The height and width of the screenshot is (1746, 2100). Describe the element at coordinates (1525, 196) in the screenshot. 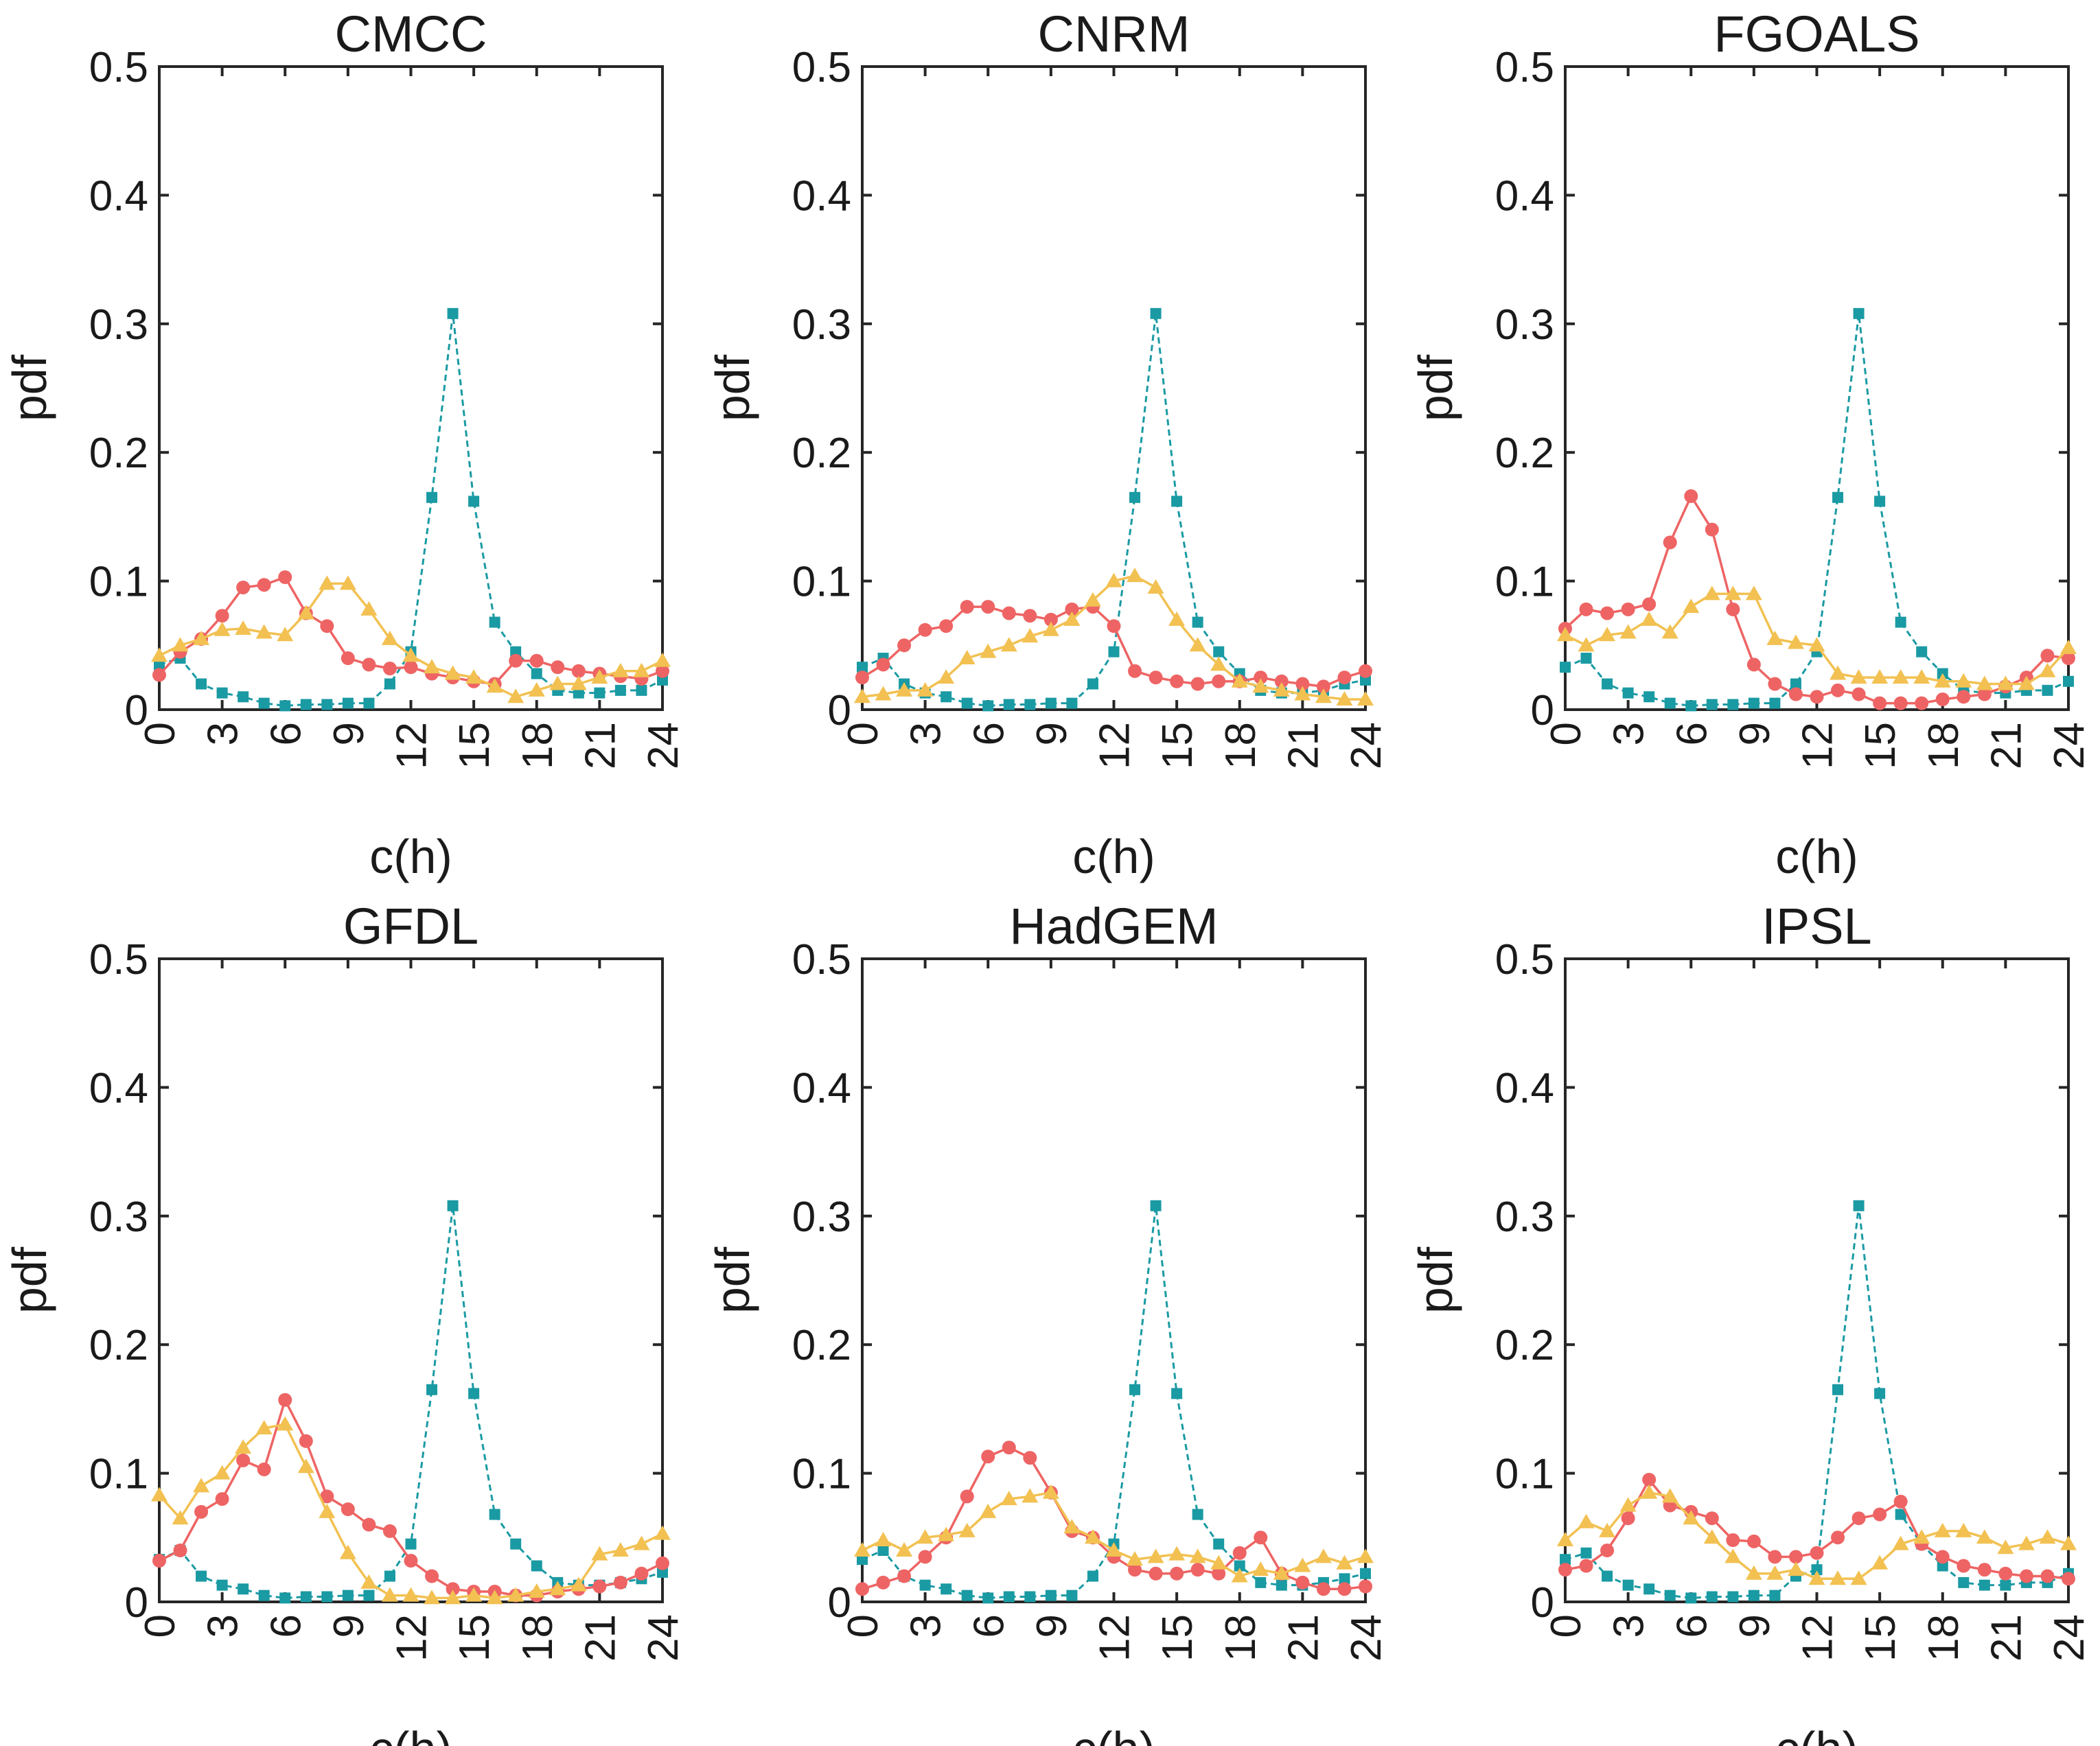

I see `y-tick-label: 0.4` at that location.